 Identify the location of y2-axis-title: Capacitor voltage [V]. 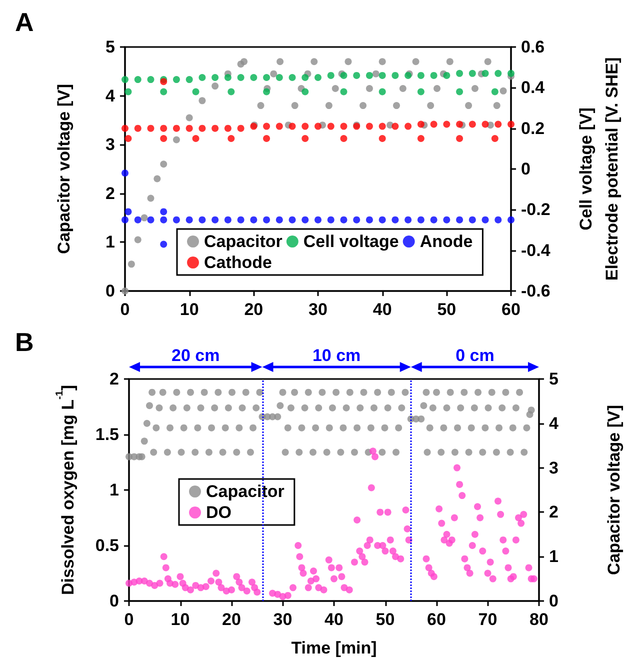
(614, 490).